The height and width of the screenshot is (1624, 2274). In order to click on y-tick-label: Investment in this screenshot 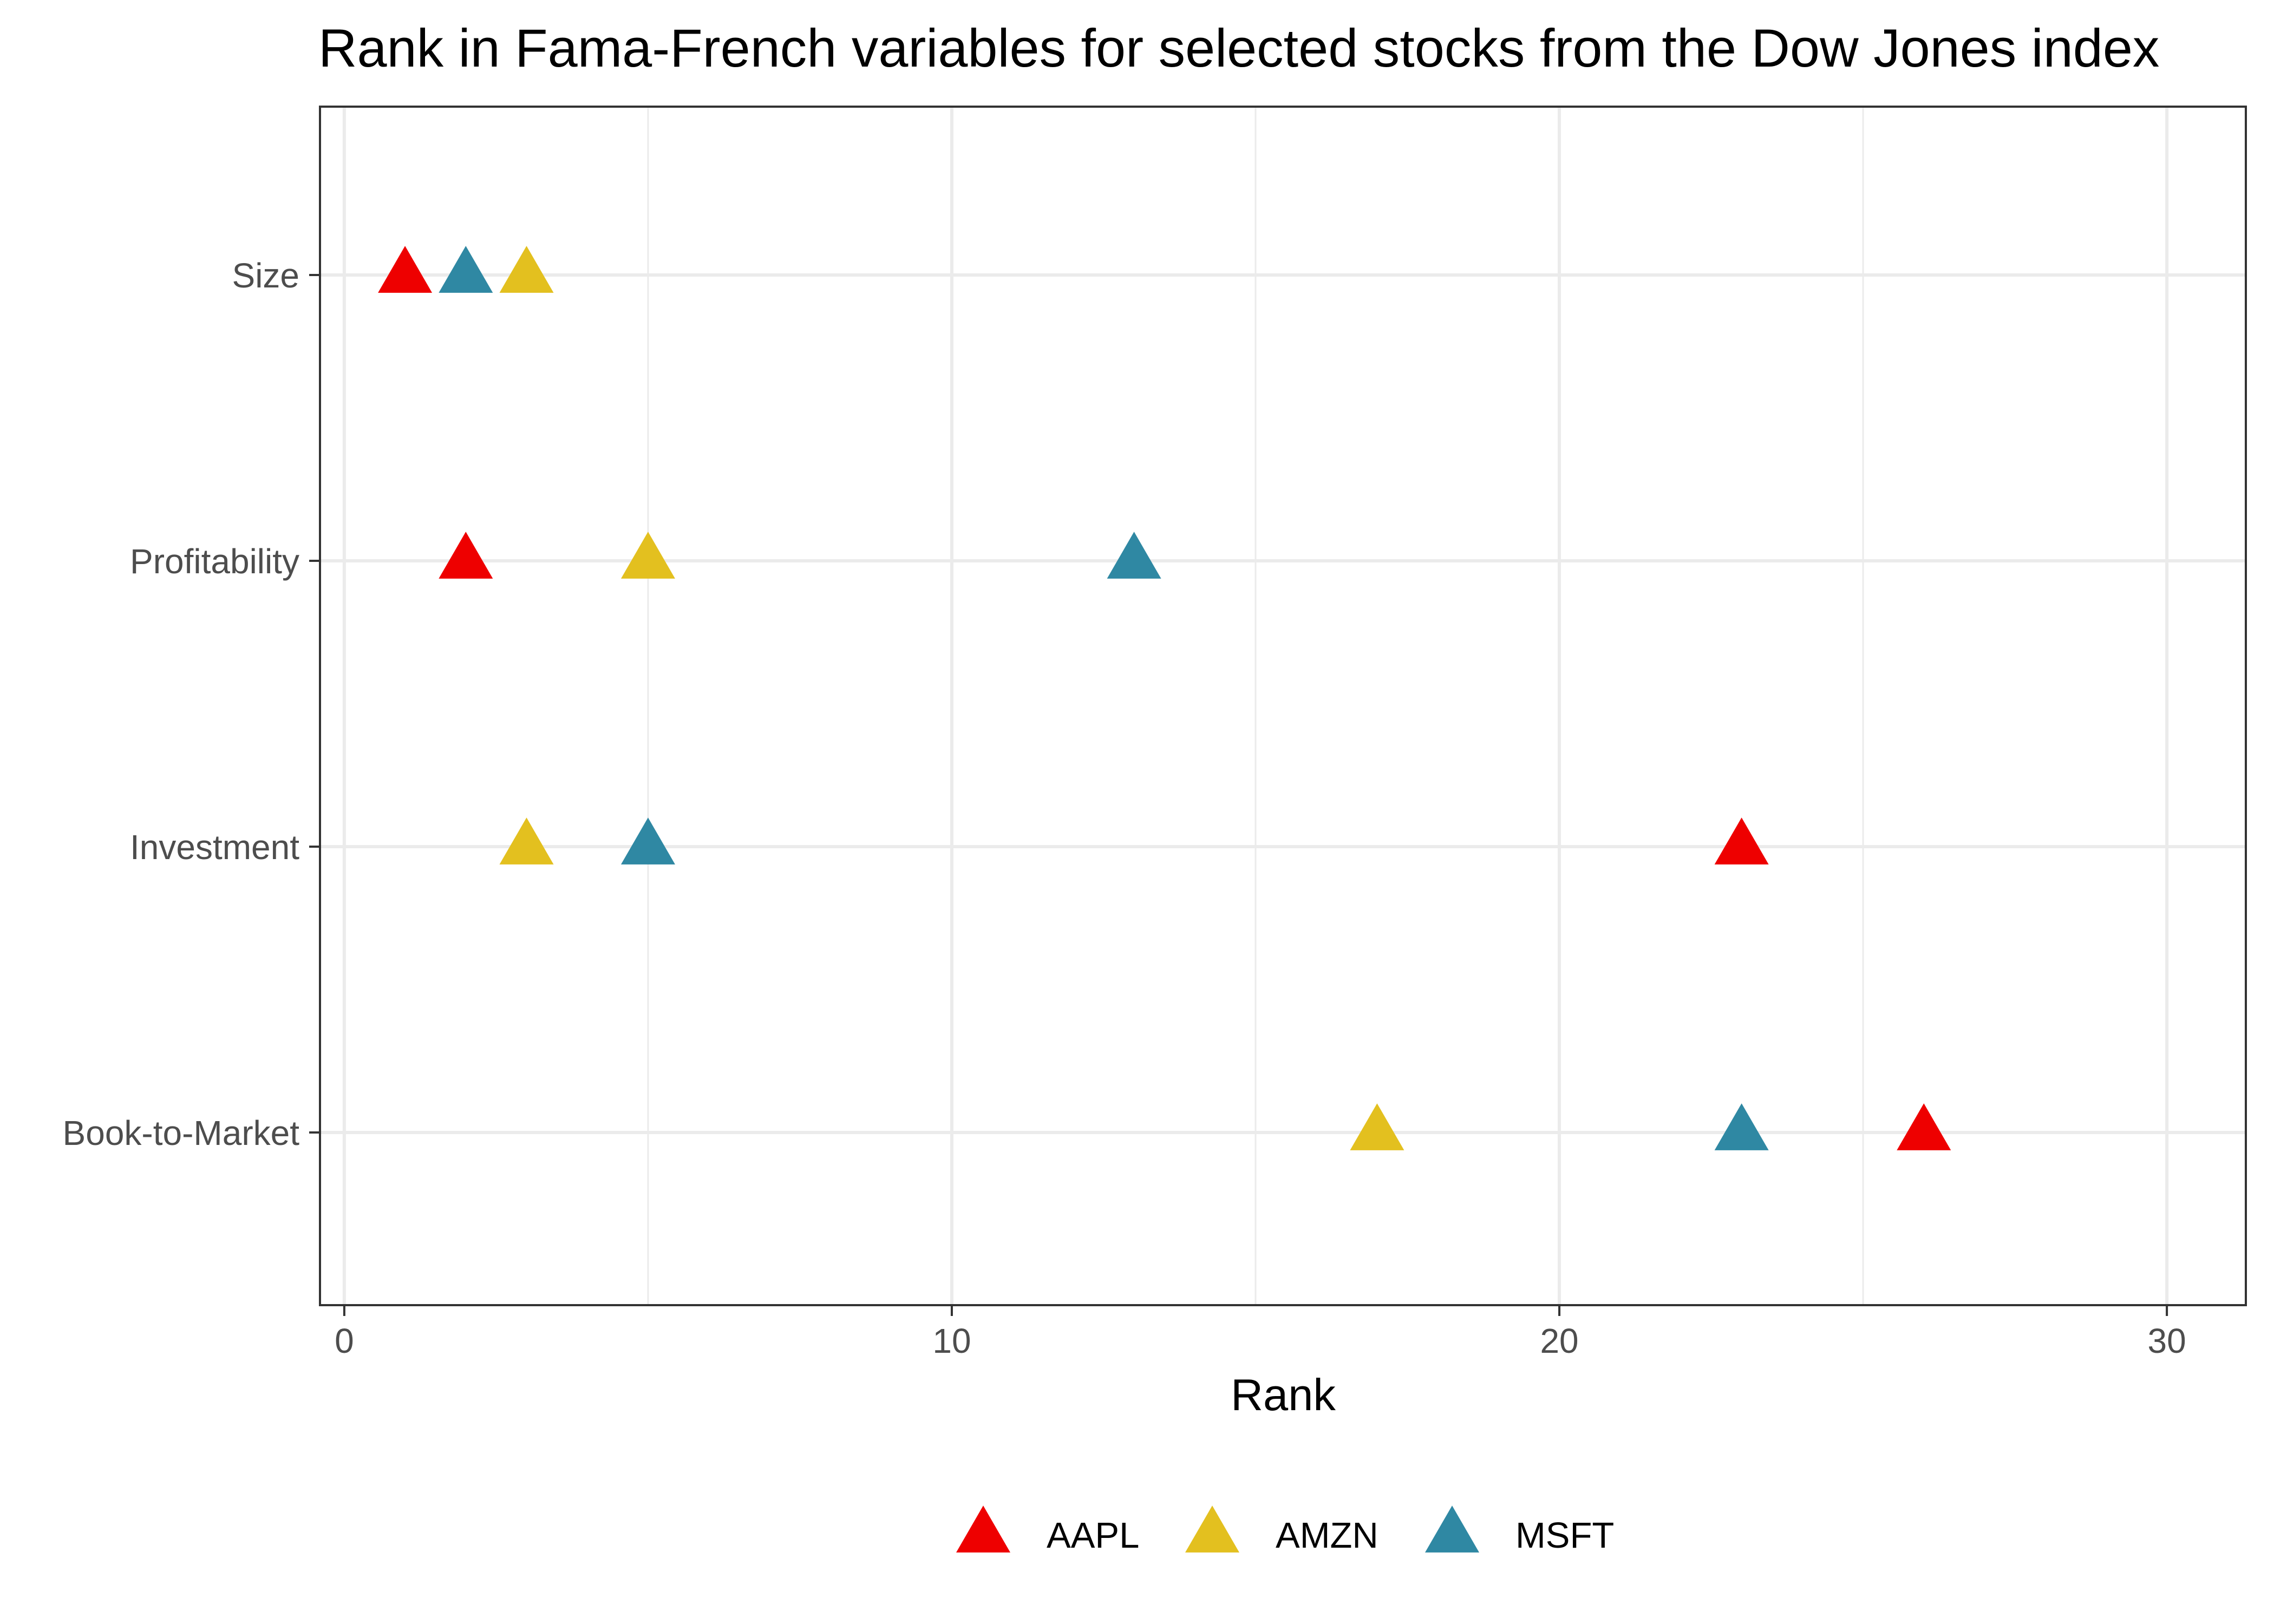, I will do `click(215, 848)`.